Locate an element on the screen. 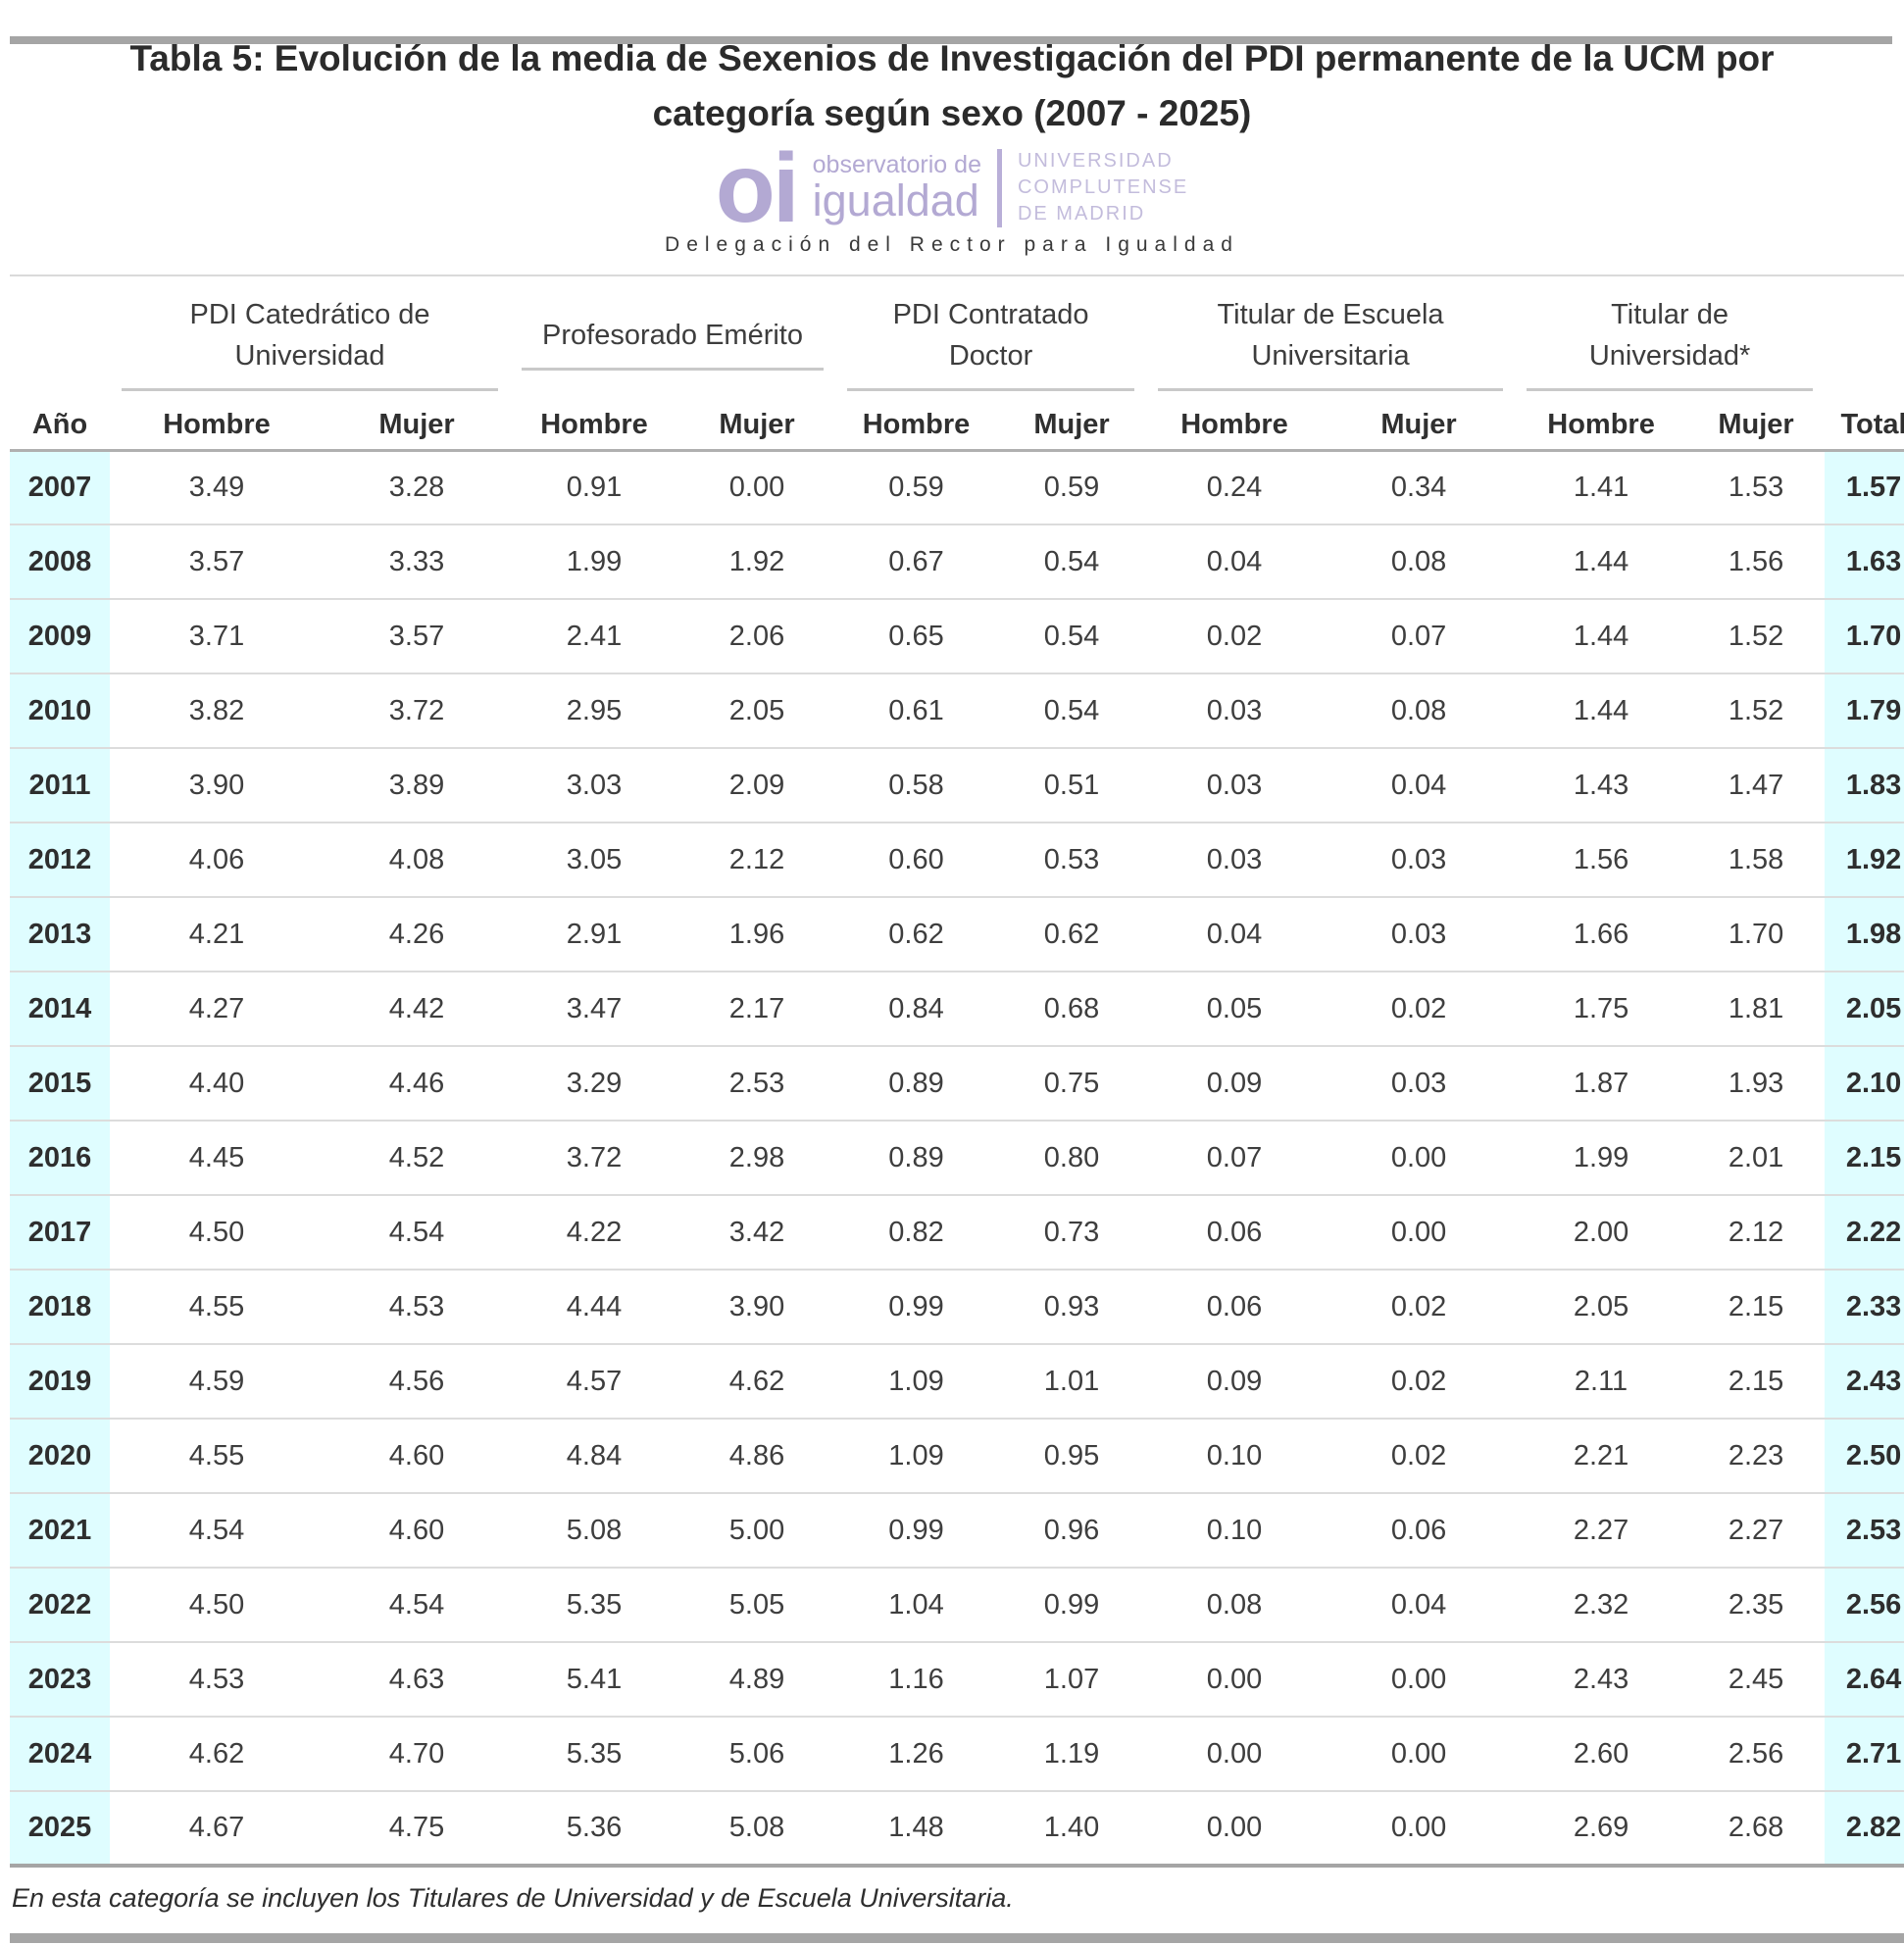 Image resolution: width=1904 pixels, height=1945 pixels. value-cell: 1.87 is located at coordinates (1601, 1084).